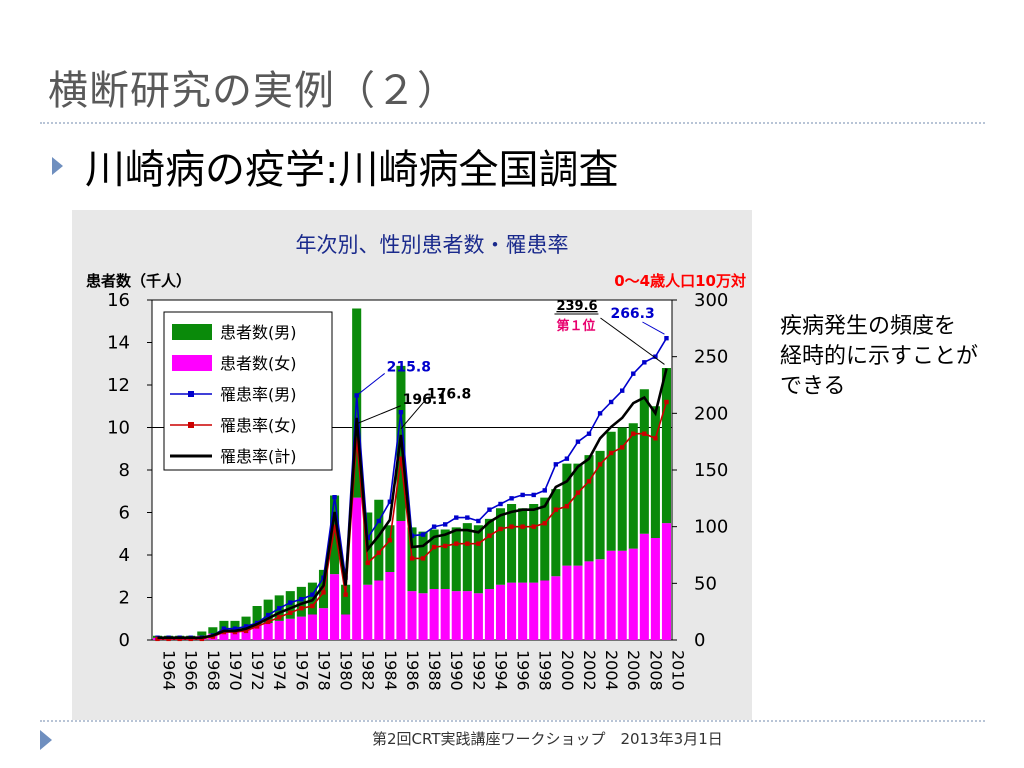 The image size is (1024, 768). Describe the element at coordinates (567, 670) in the screenshot. I see `x-tick-label: 2000` at that location.